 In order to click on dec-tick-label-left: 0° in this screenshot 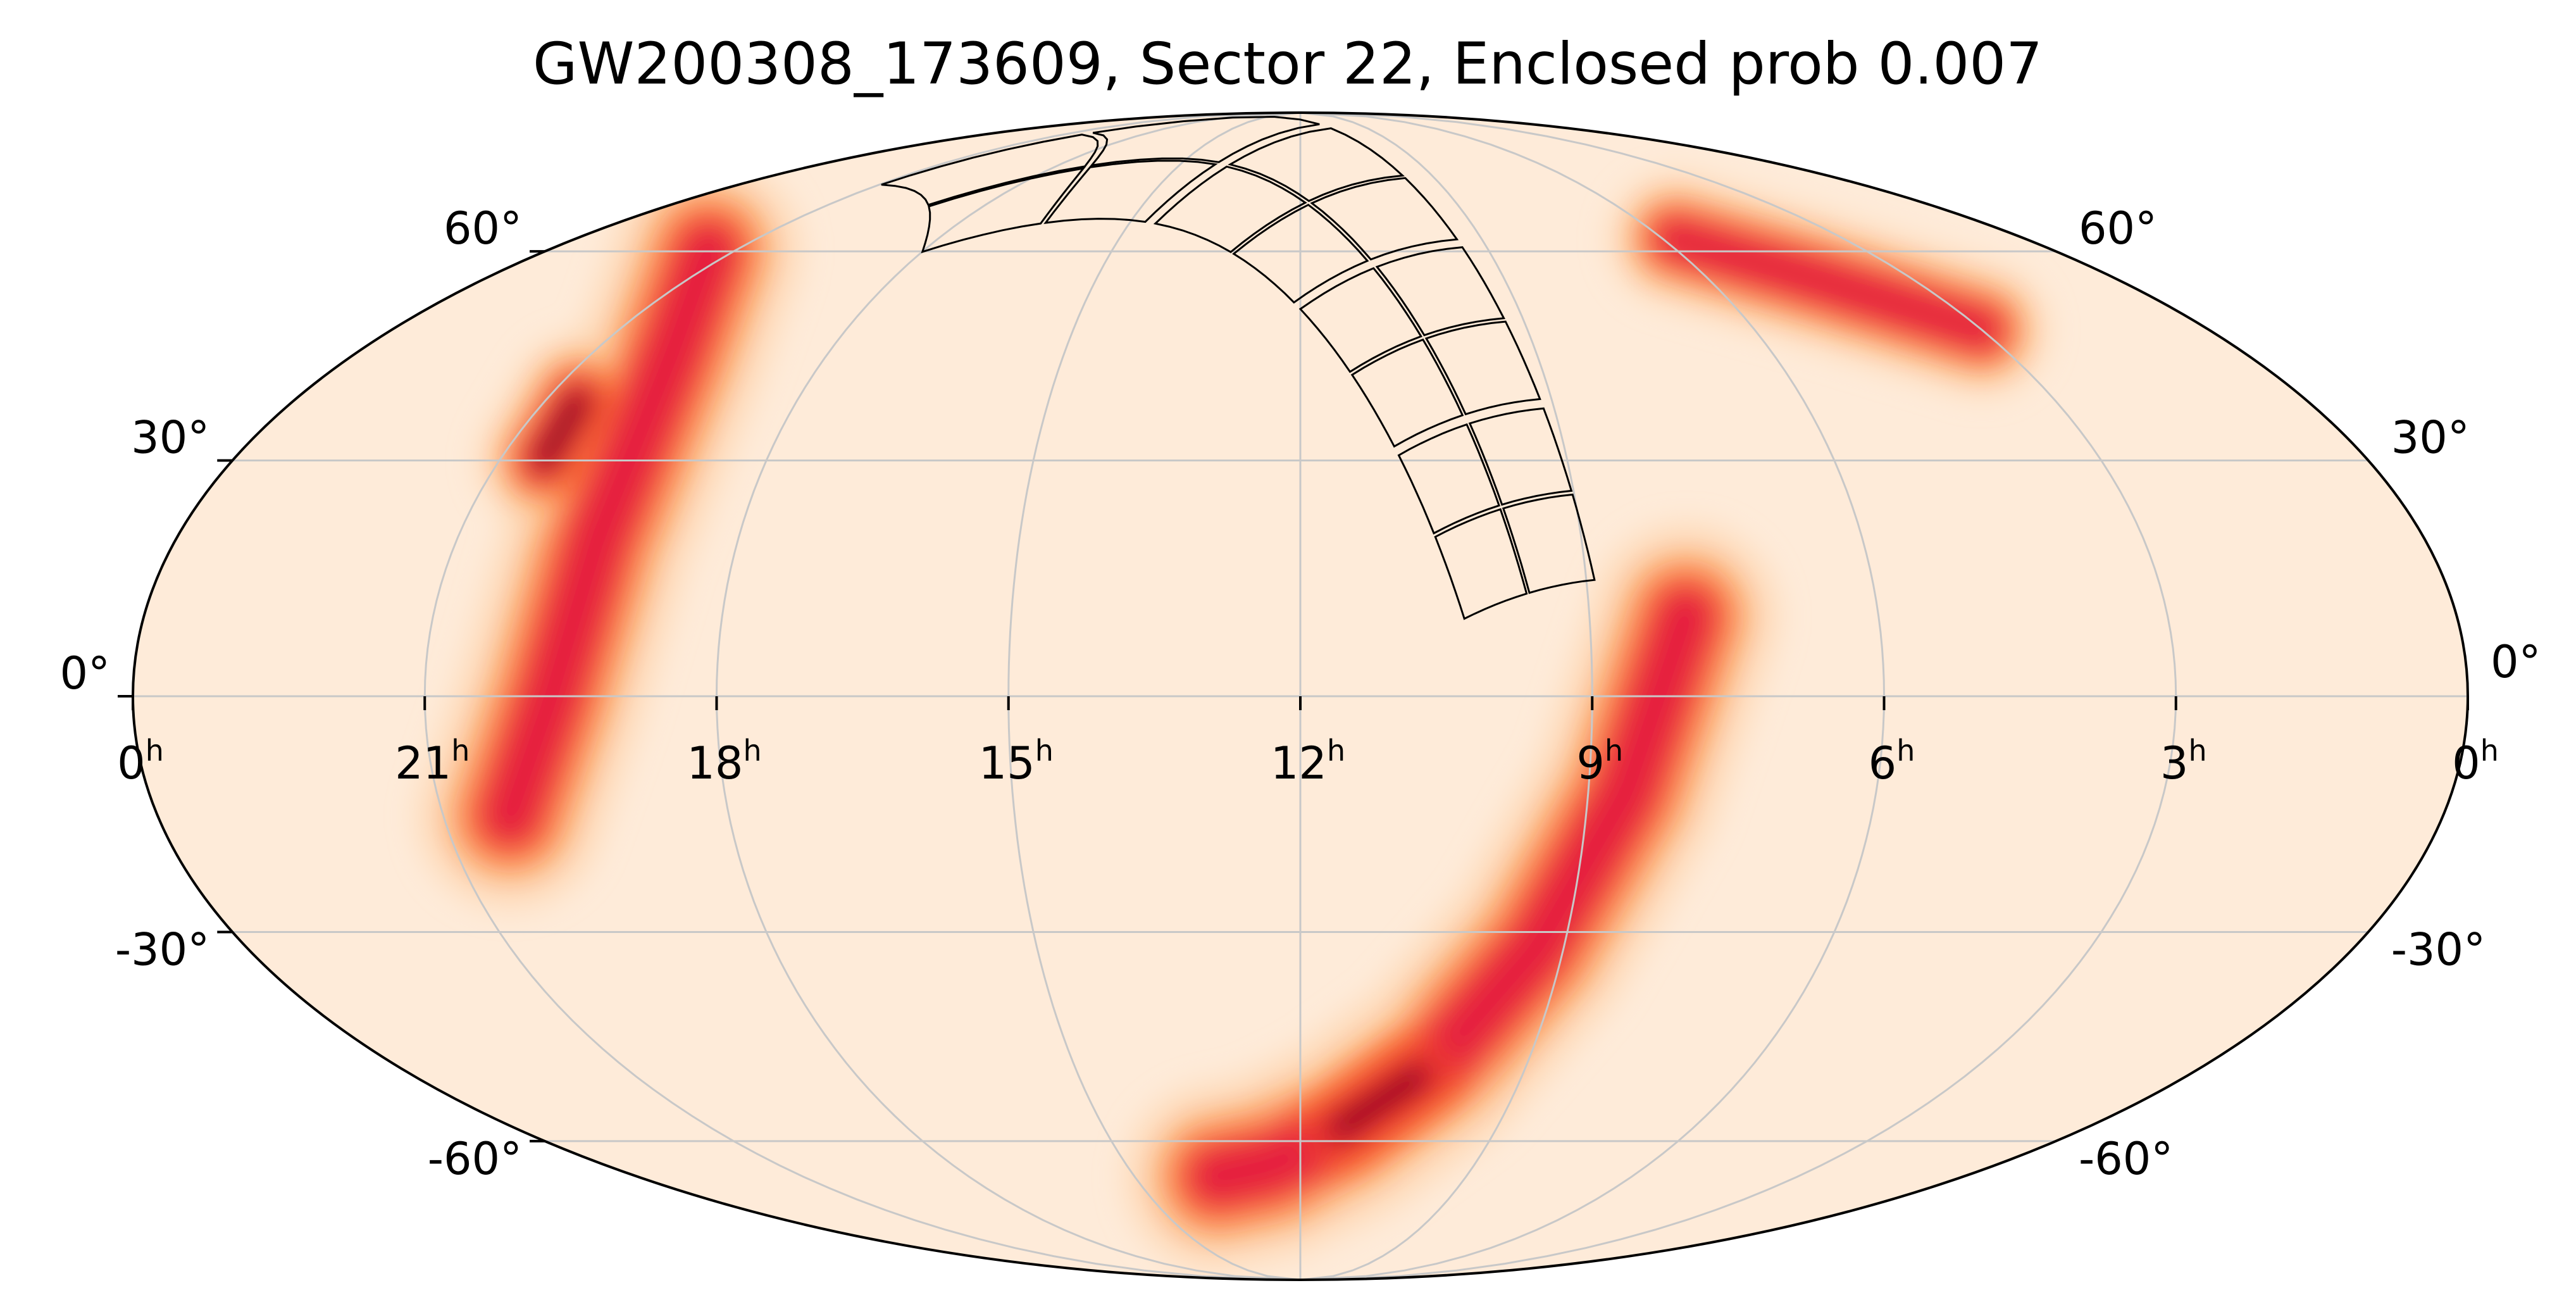, I will do `click(84, 673)`.